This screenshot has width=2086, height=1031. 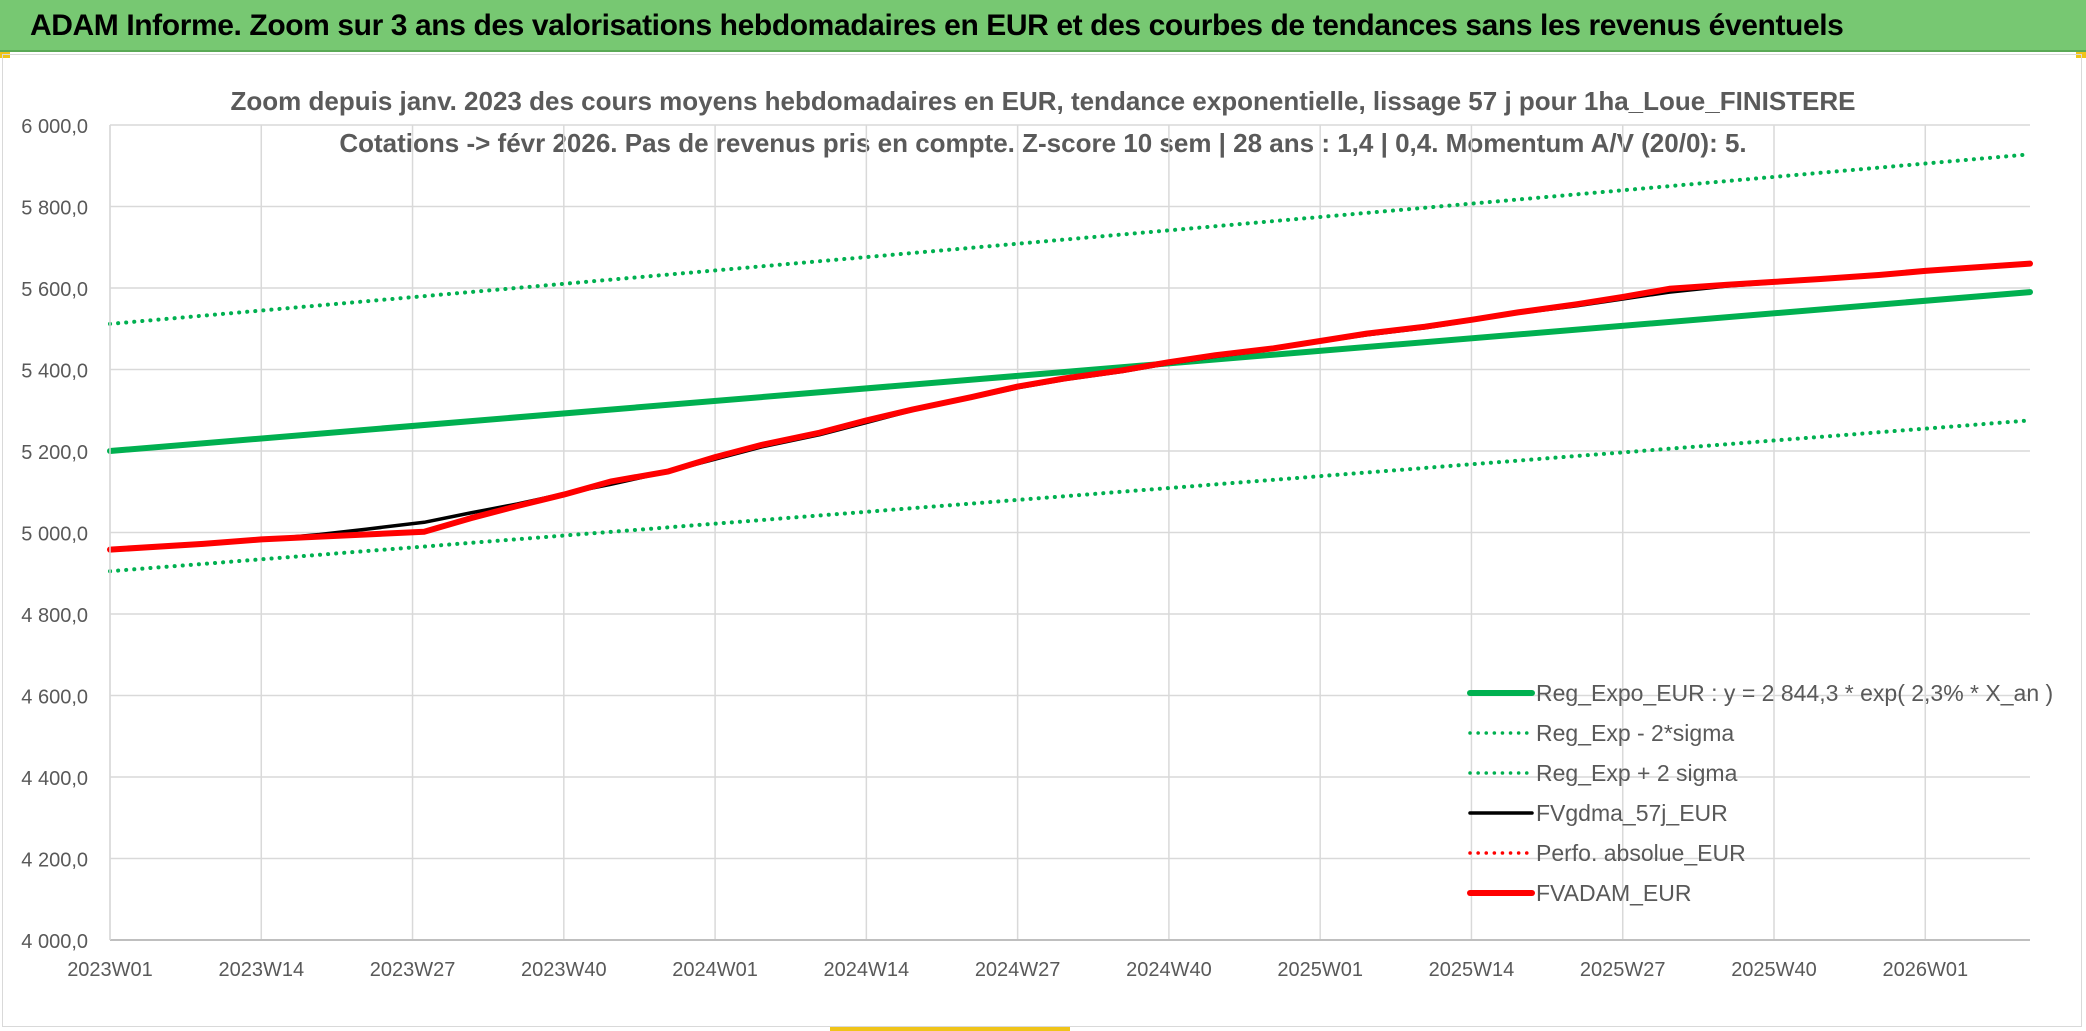 What do you see at coordinates (413, 970) in the screenshot?
I see `x-tick-label: 2023W27` at bounding box center [413, 970].